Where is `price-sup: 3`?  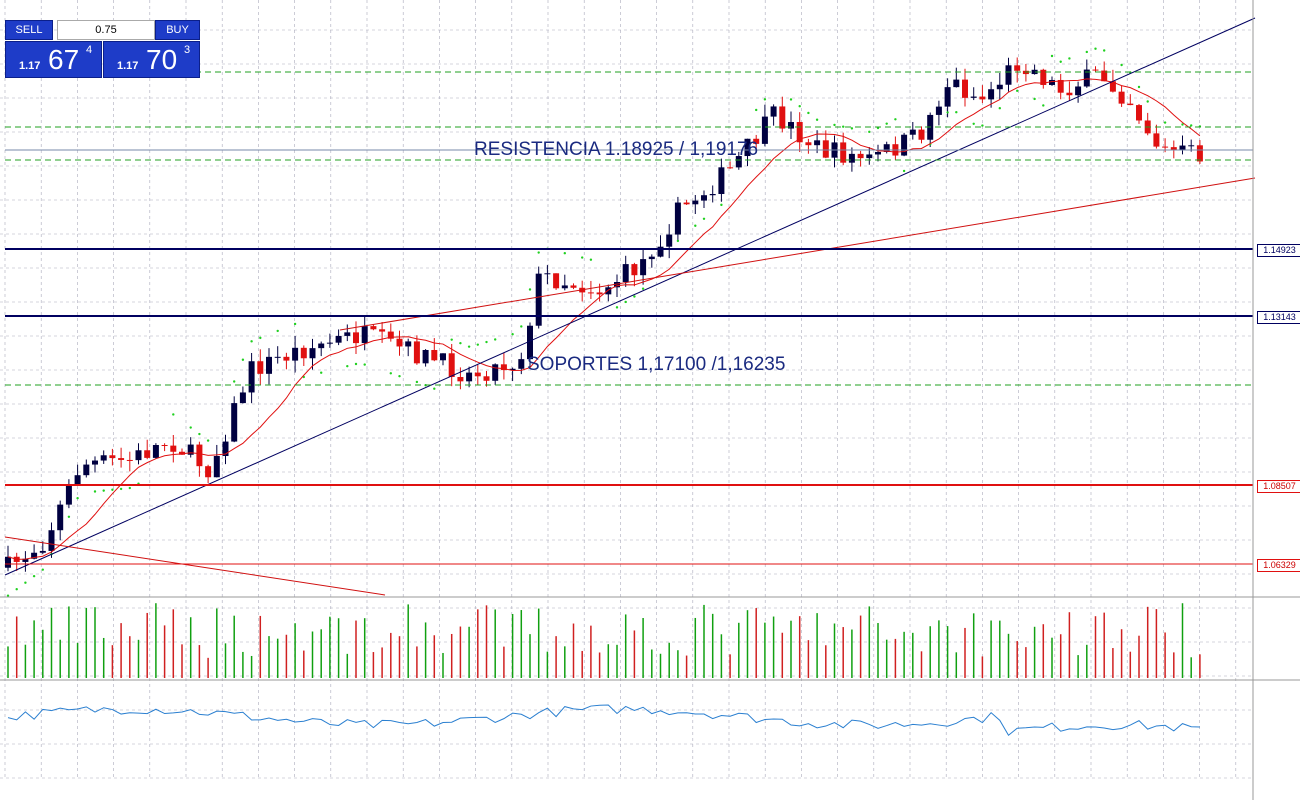
price-sup: 3 is located at coordinates (187, 50).